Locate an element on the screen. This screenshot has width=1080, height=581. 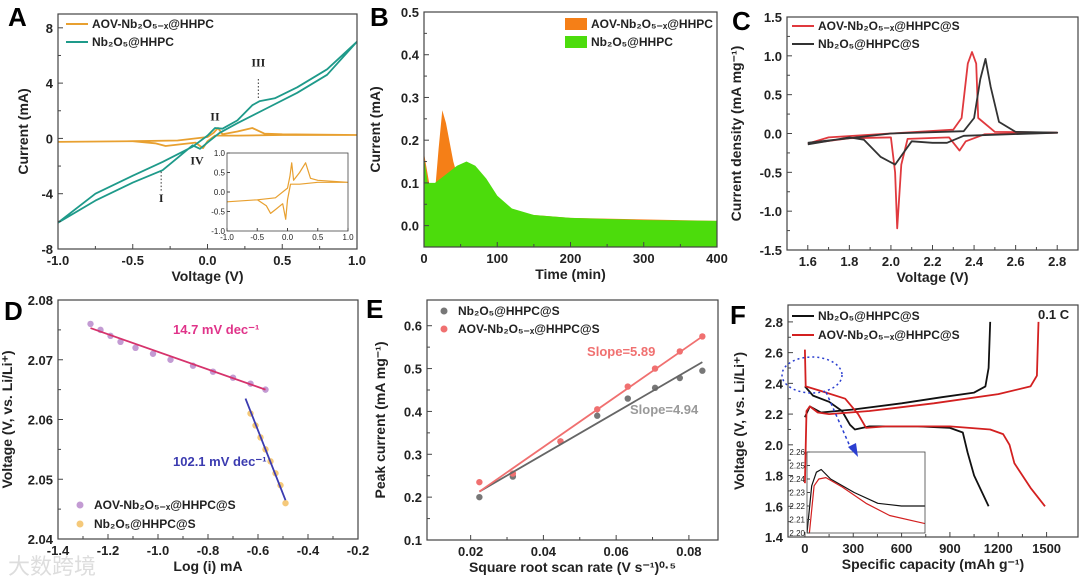
x-tick-label: -0.6 is located at coordinates (258, 550).